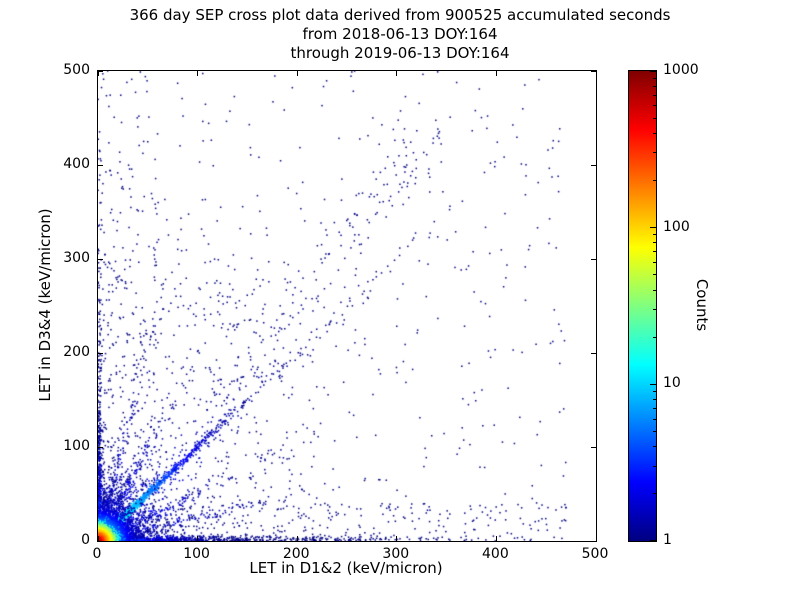 This screenshot has width=800, height=600. I want to click on y-axis-label: LET in D3&4 (keV/micron), so click(45, 305).